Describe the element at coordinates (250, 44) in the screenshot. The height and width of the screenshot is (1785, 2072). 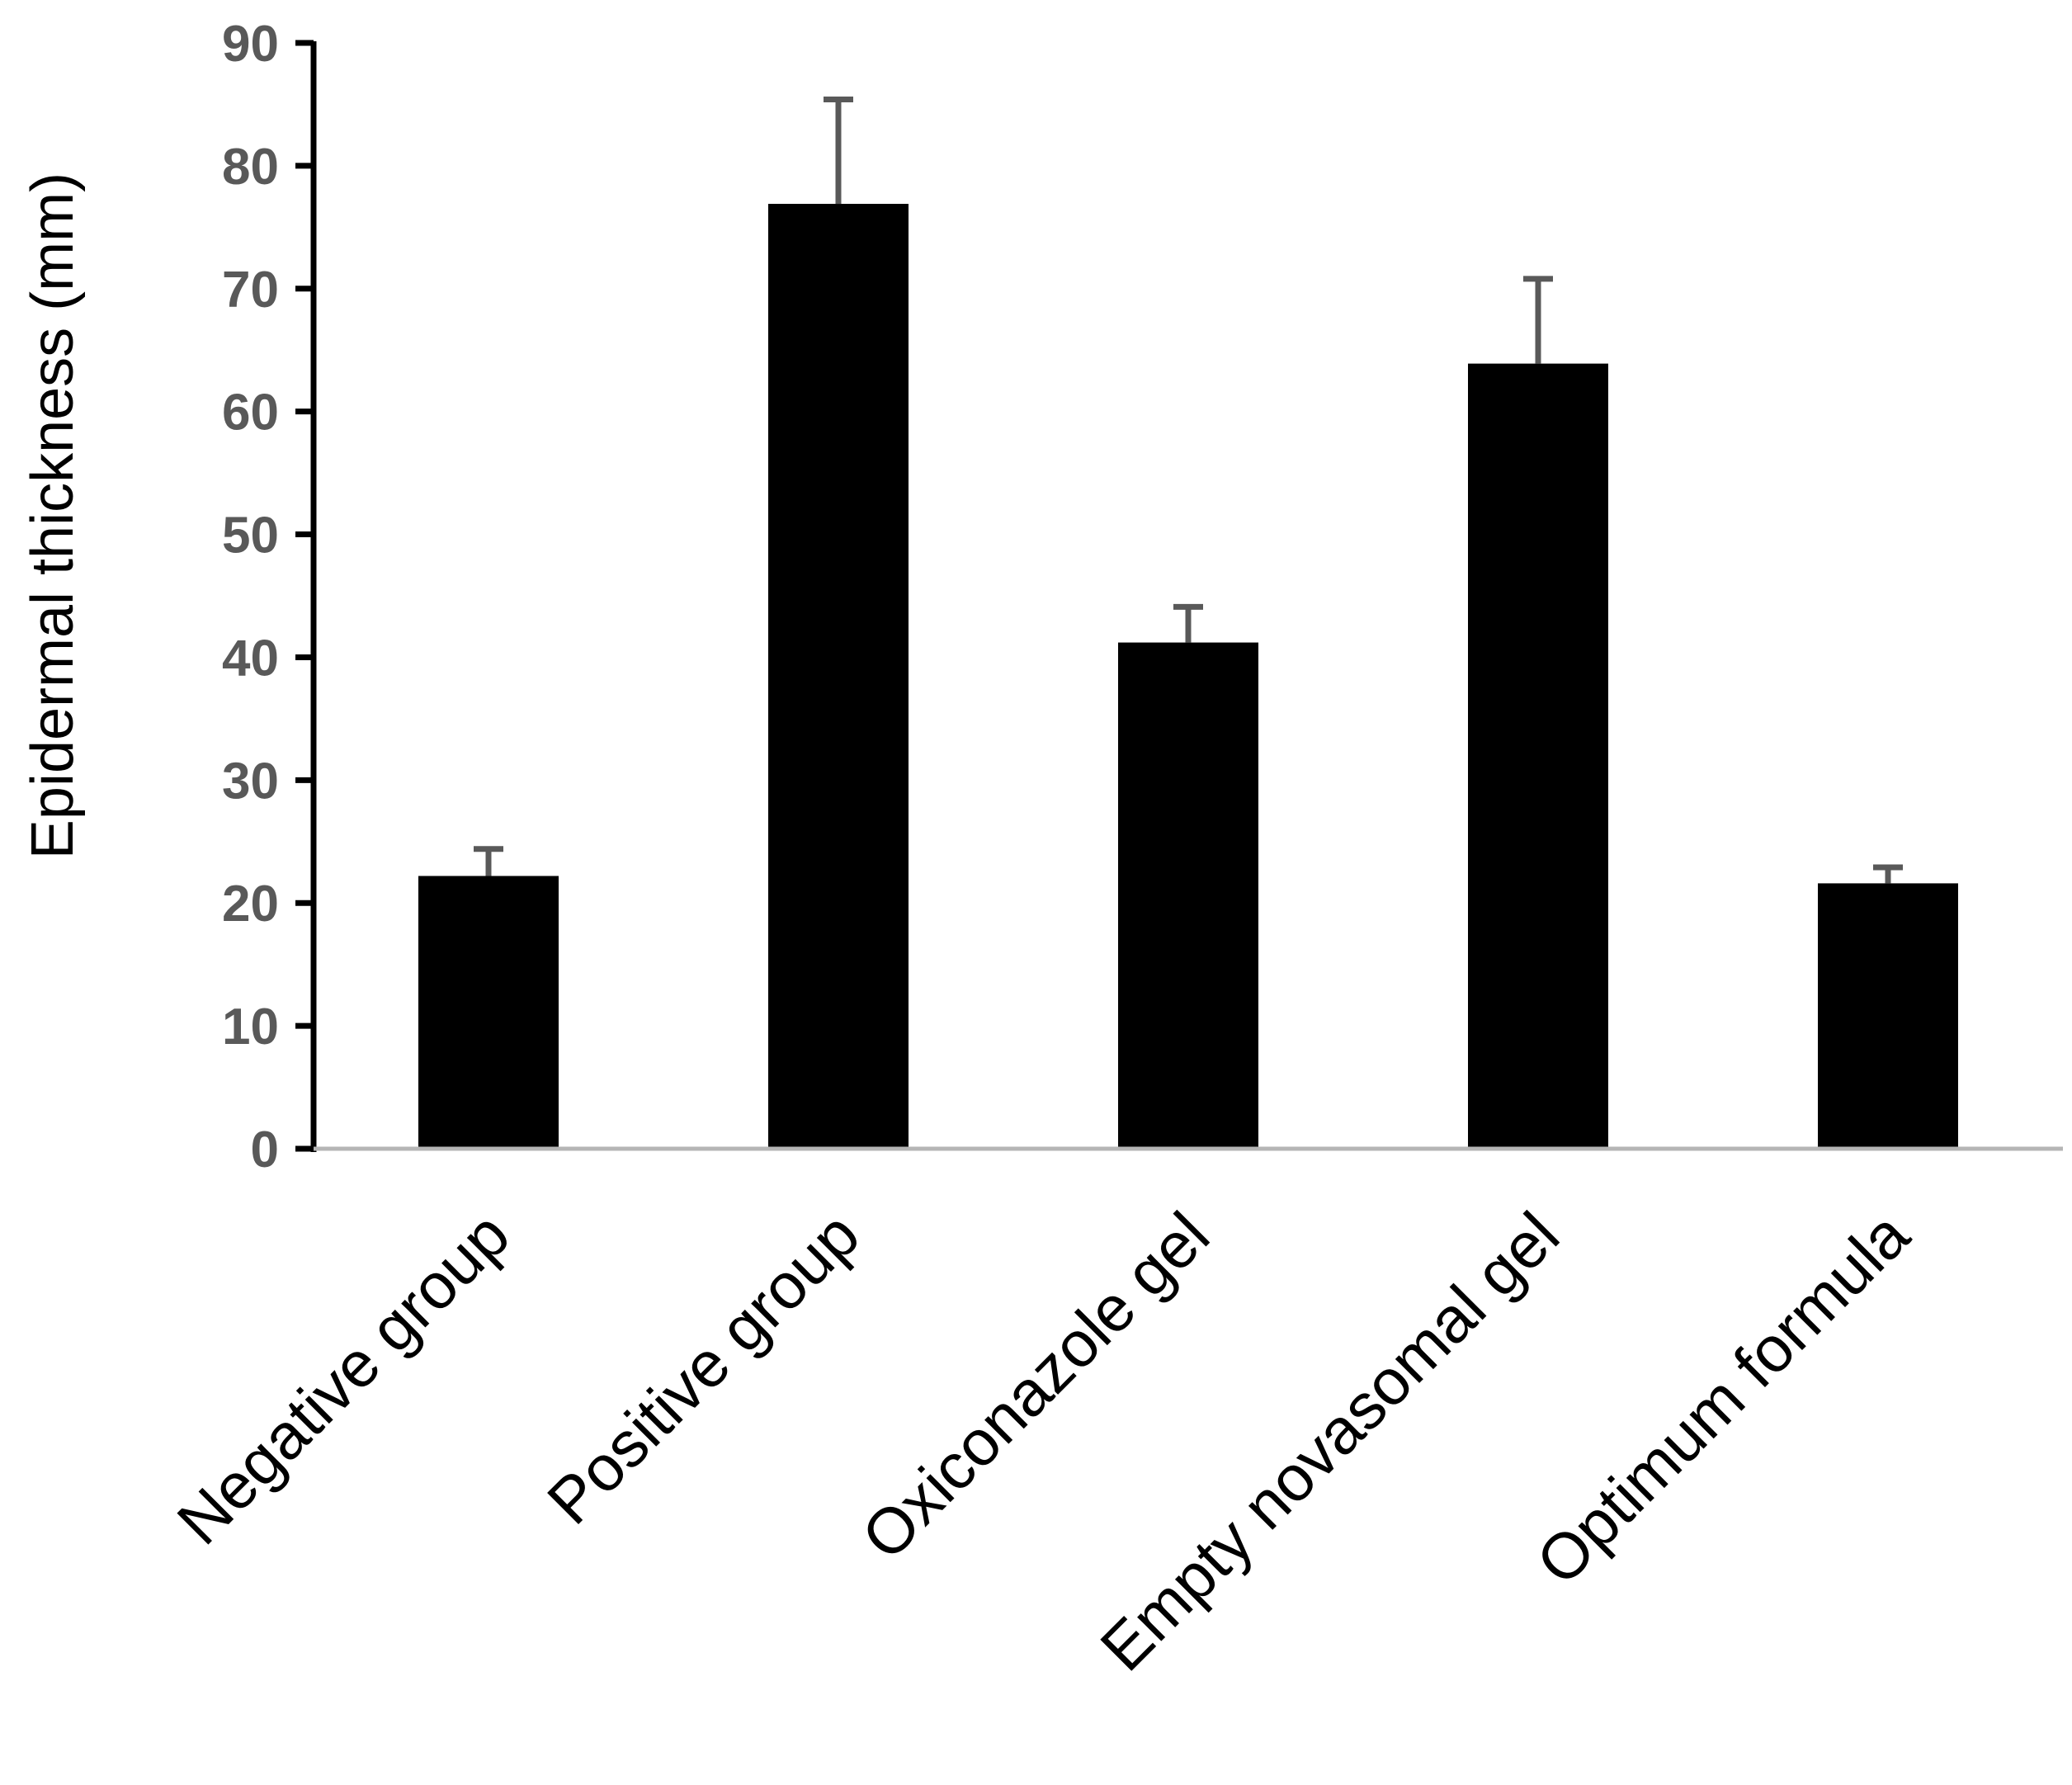
I see `y-tick-label: 90` at that location.